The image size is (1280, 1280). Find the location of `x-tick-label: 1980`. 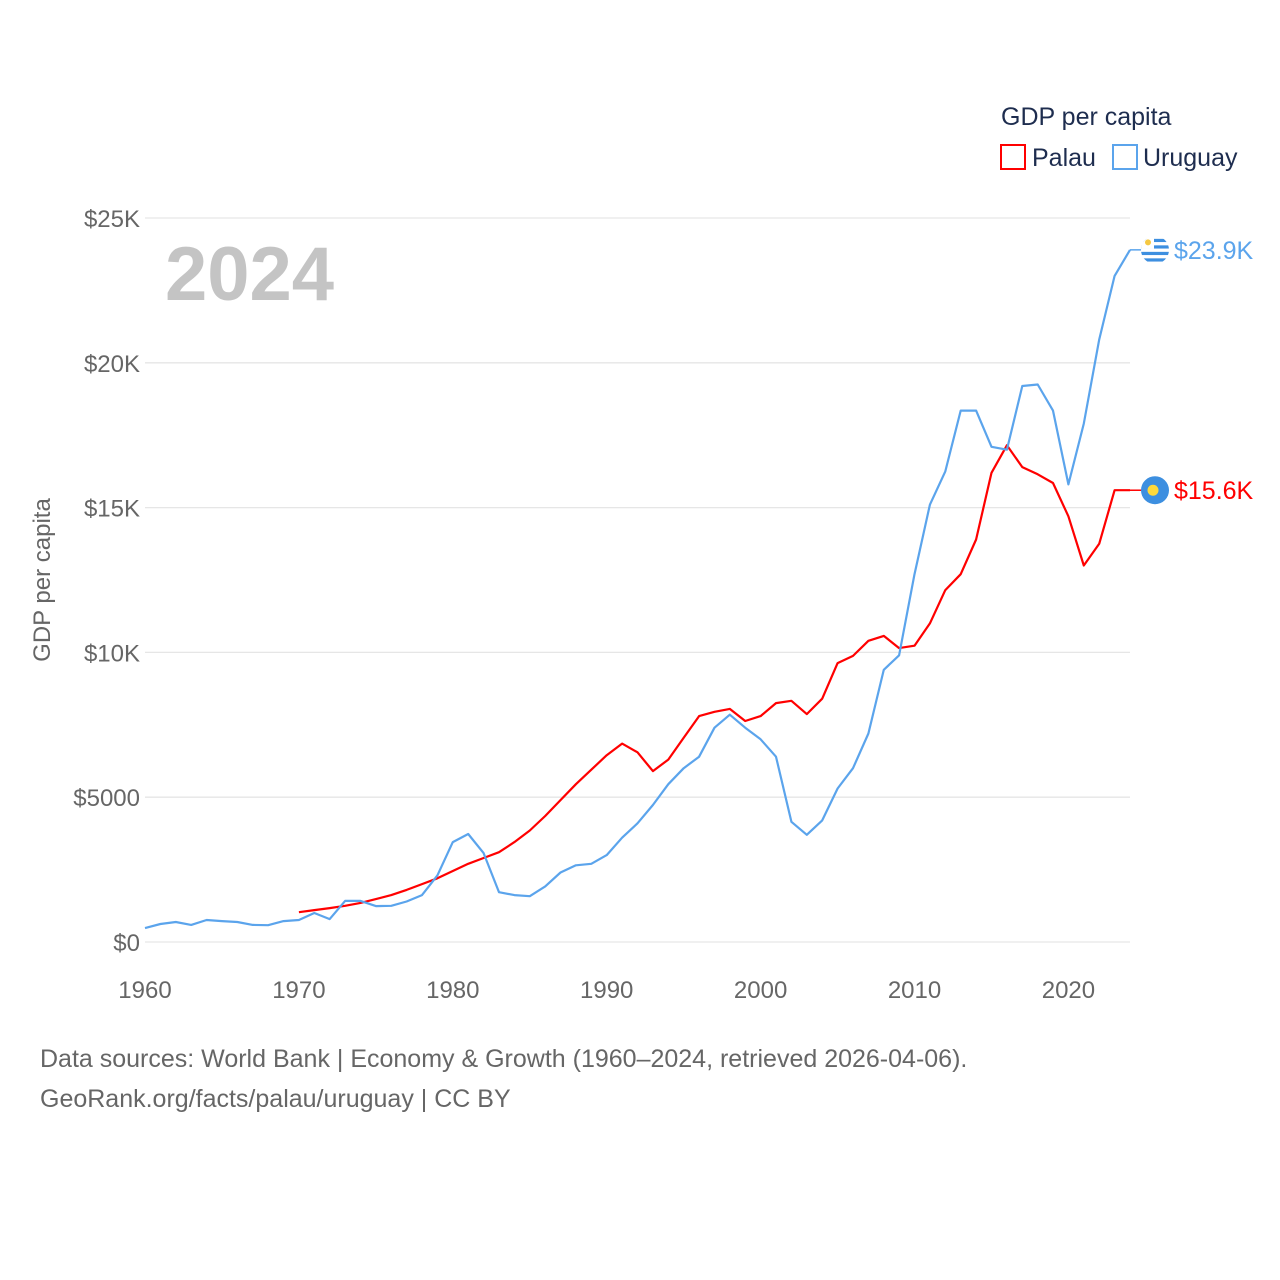

x-tick-label: 1980 is located at coordinates (452, 990).